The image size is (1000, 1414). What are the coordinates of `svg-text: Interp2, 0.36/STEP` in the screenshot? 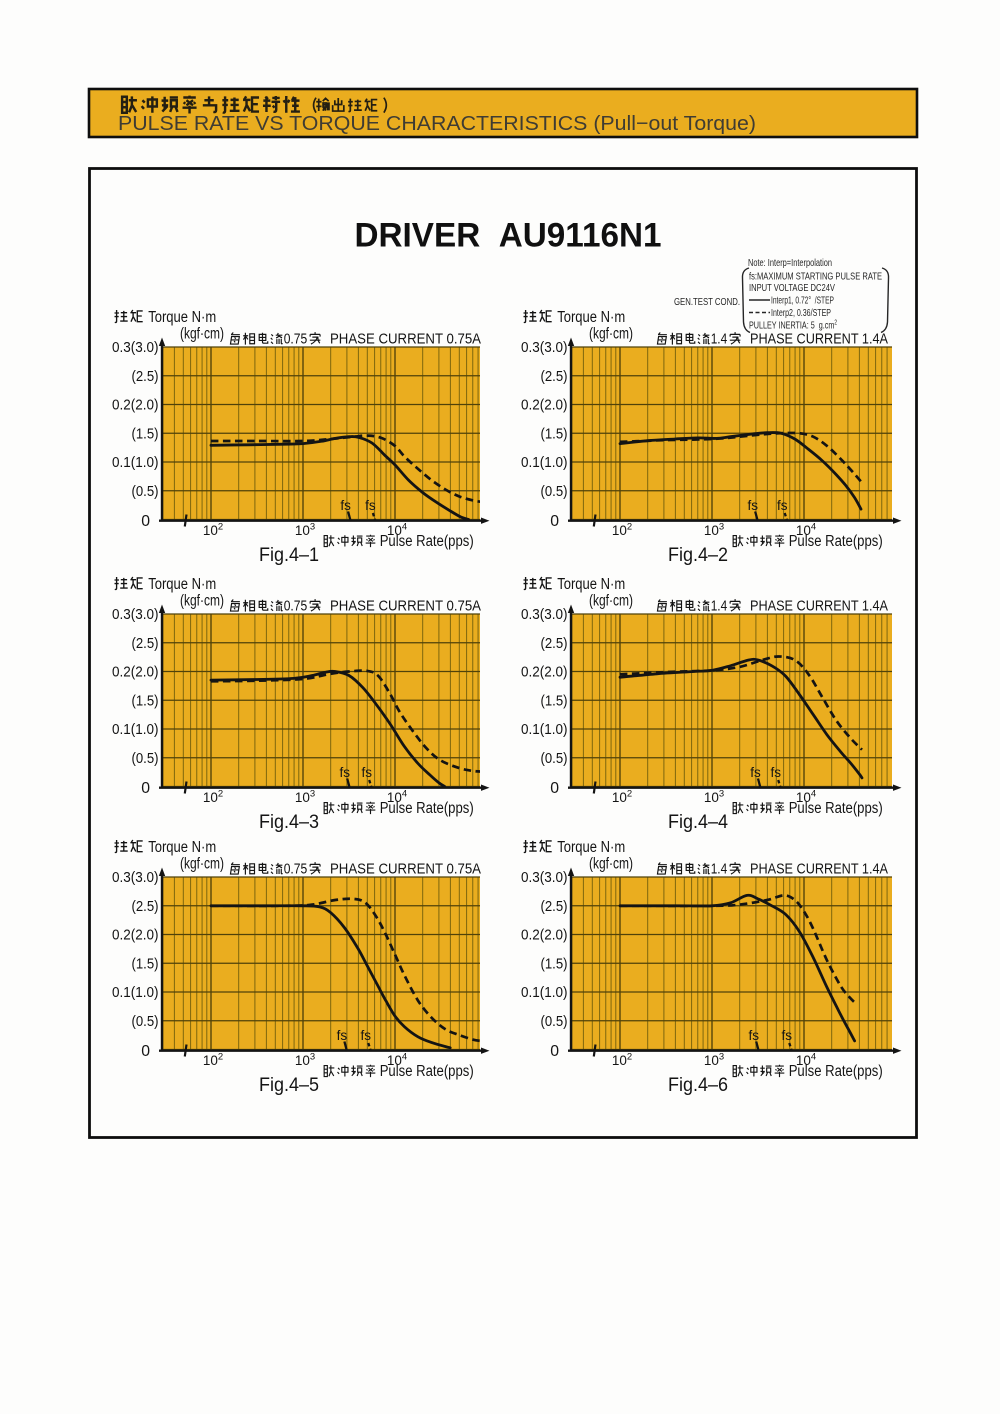 It's located at (801, 313).